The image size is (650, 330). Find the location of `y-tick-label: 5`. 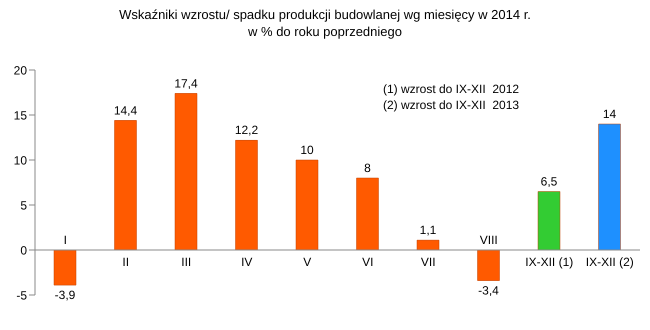

y-tick-label: 5 is located at coordinates (24, 205).